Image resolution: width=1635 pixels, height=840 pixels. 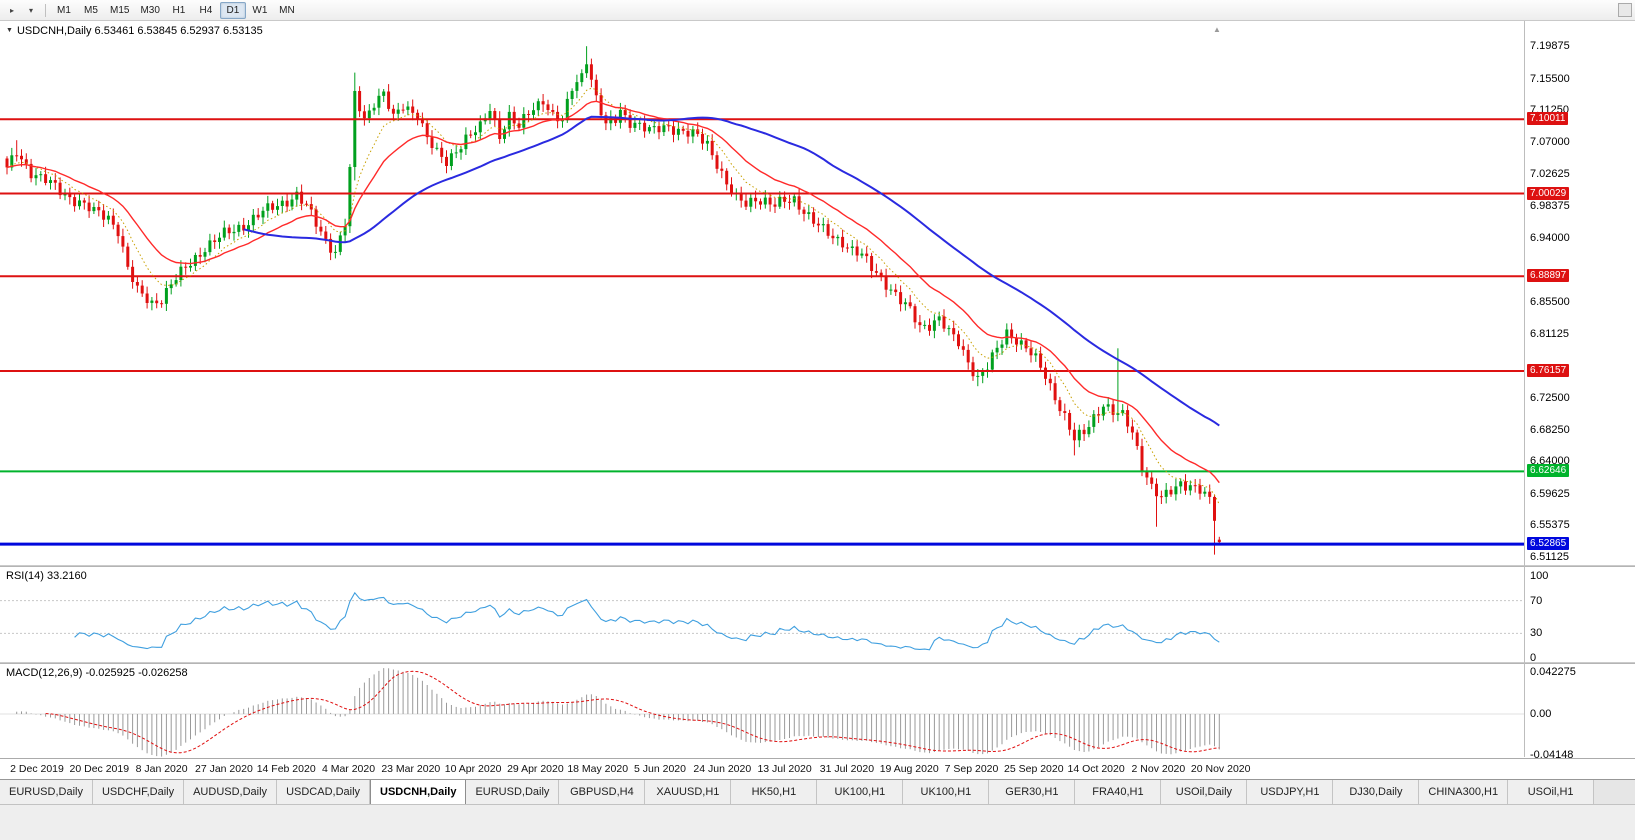 I want to click on date-label: 7 Sep 2020, so click(x=971, y=769).